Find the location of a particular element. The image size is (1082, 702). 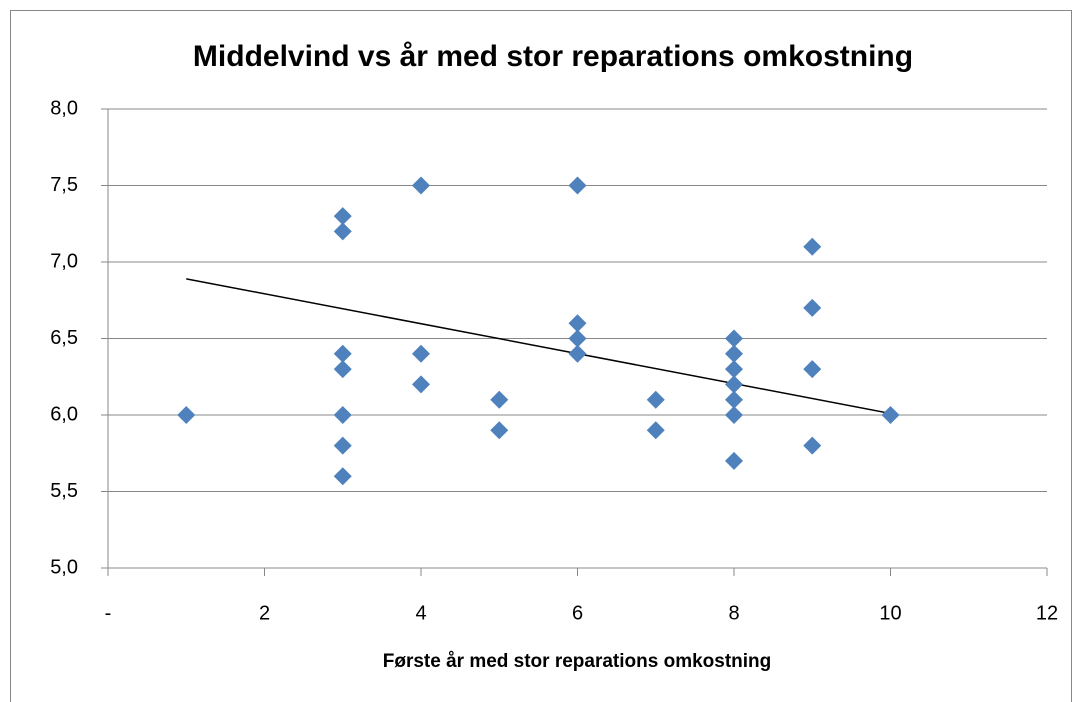

x-tick-label: 12 is located at coordinates (1047, 613).